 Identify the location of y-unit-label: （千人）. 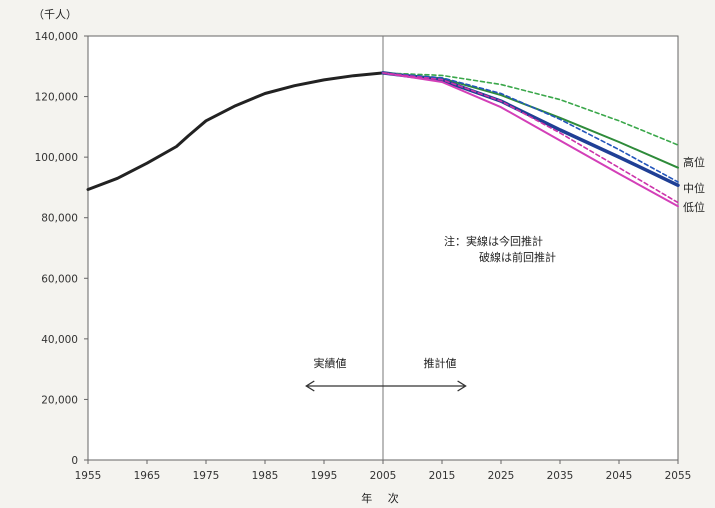
(55, 14).